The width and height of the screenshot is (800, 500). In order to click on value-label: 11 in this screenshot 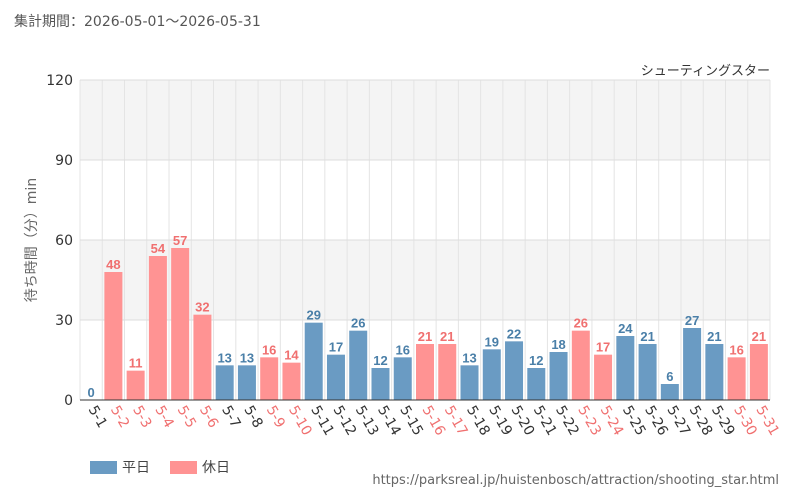, I will do `click(136, 363)`.